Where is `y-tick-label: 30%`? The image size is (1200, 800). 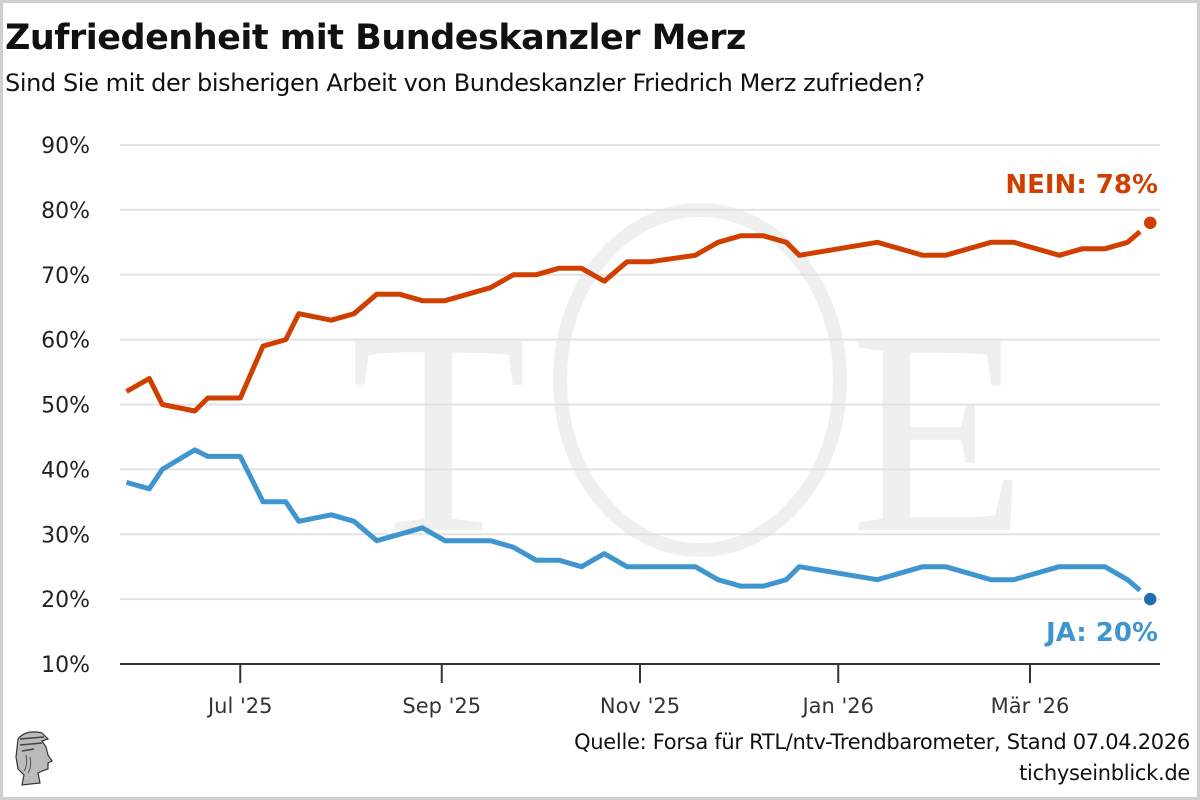 y-tick-label: 30% is located at coordinates (65, 535).